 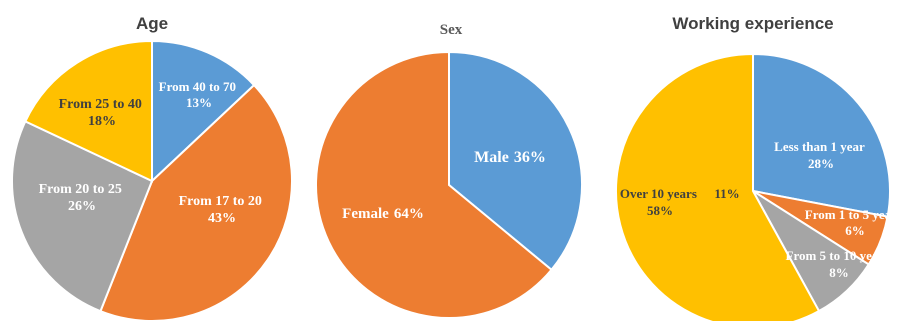 I want to click on age-label-40-70: From 40 to 70 13%, so click(x=199, y=94).